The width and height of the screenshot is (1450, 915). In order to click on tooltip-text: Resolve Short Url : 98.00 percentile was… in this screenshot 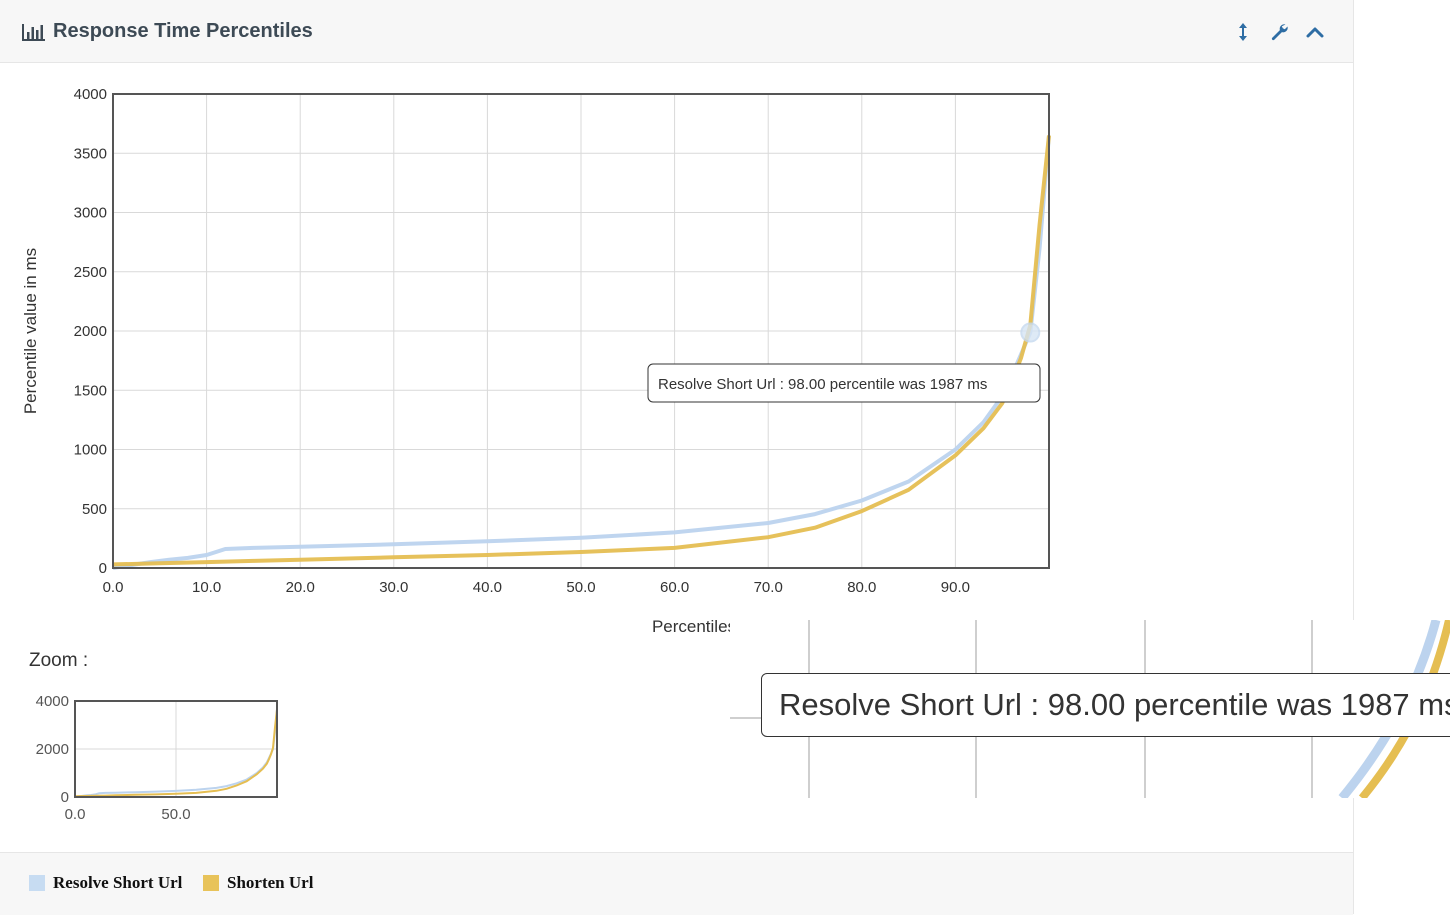, I will do `click(822, 384)`.